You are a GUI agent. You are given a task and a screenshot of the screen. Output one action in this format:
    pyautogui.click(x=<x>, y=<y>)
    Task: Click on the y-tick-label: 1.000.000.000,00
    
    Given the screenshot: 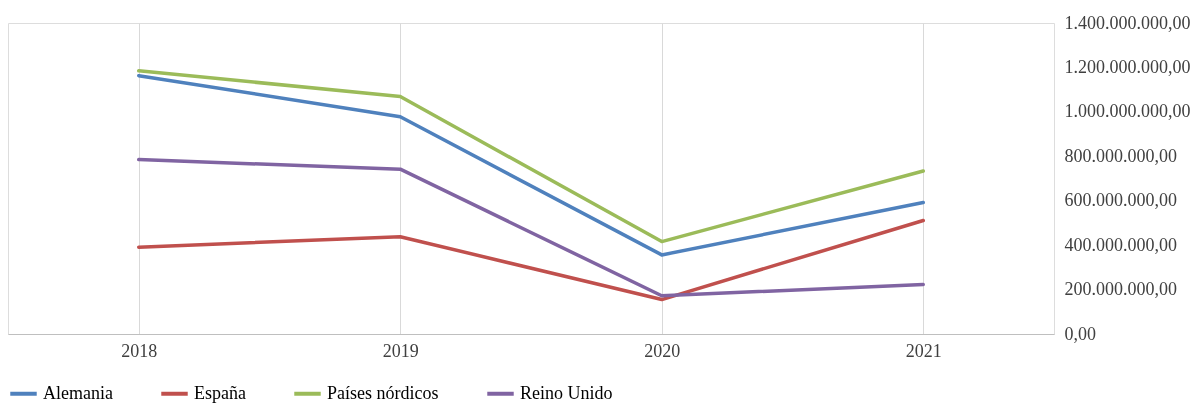 What is the action you would take?
    pyautogui.click(x=1127, y=111)
    